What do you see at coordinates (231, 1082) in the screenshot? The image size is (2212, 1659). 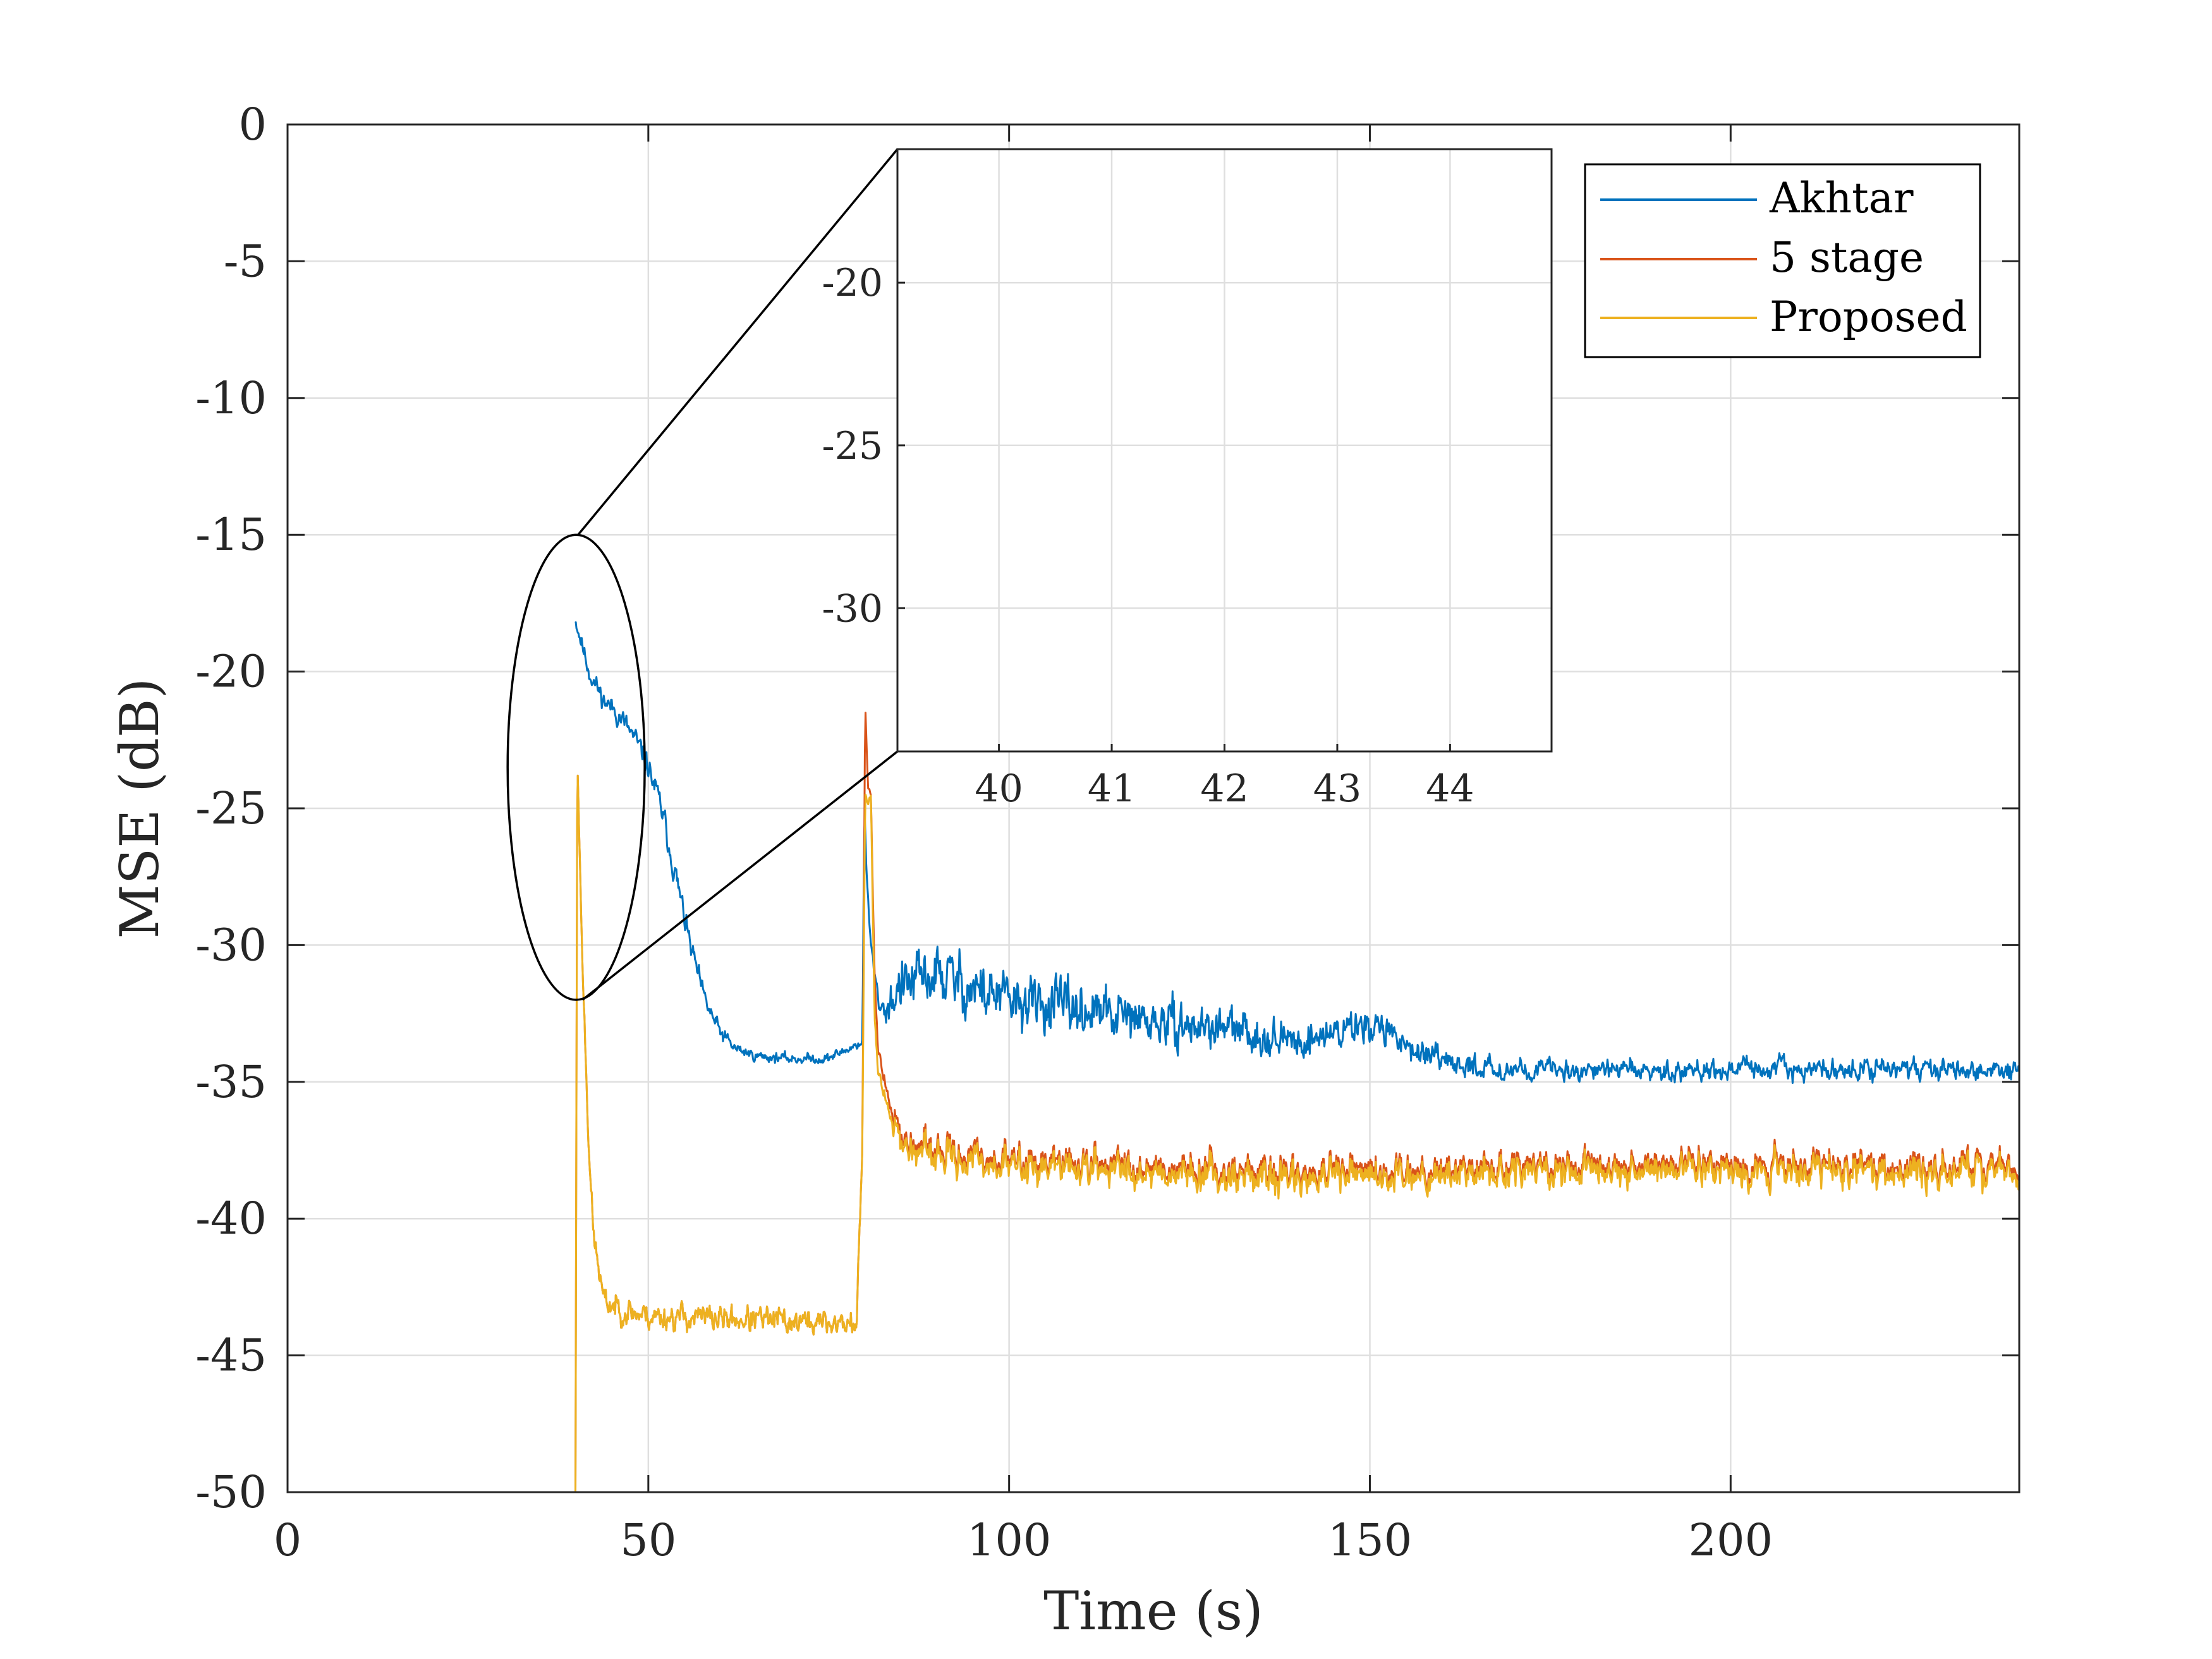 I see `main-y-tick-label: -35` at bounding box center [231, 1082].